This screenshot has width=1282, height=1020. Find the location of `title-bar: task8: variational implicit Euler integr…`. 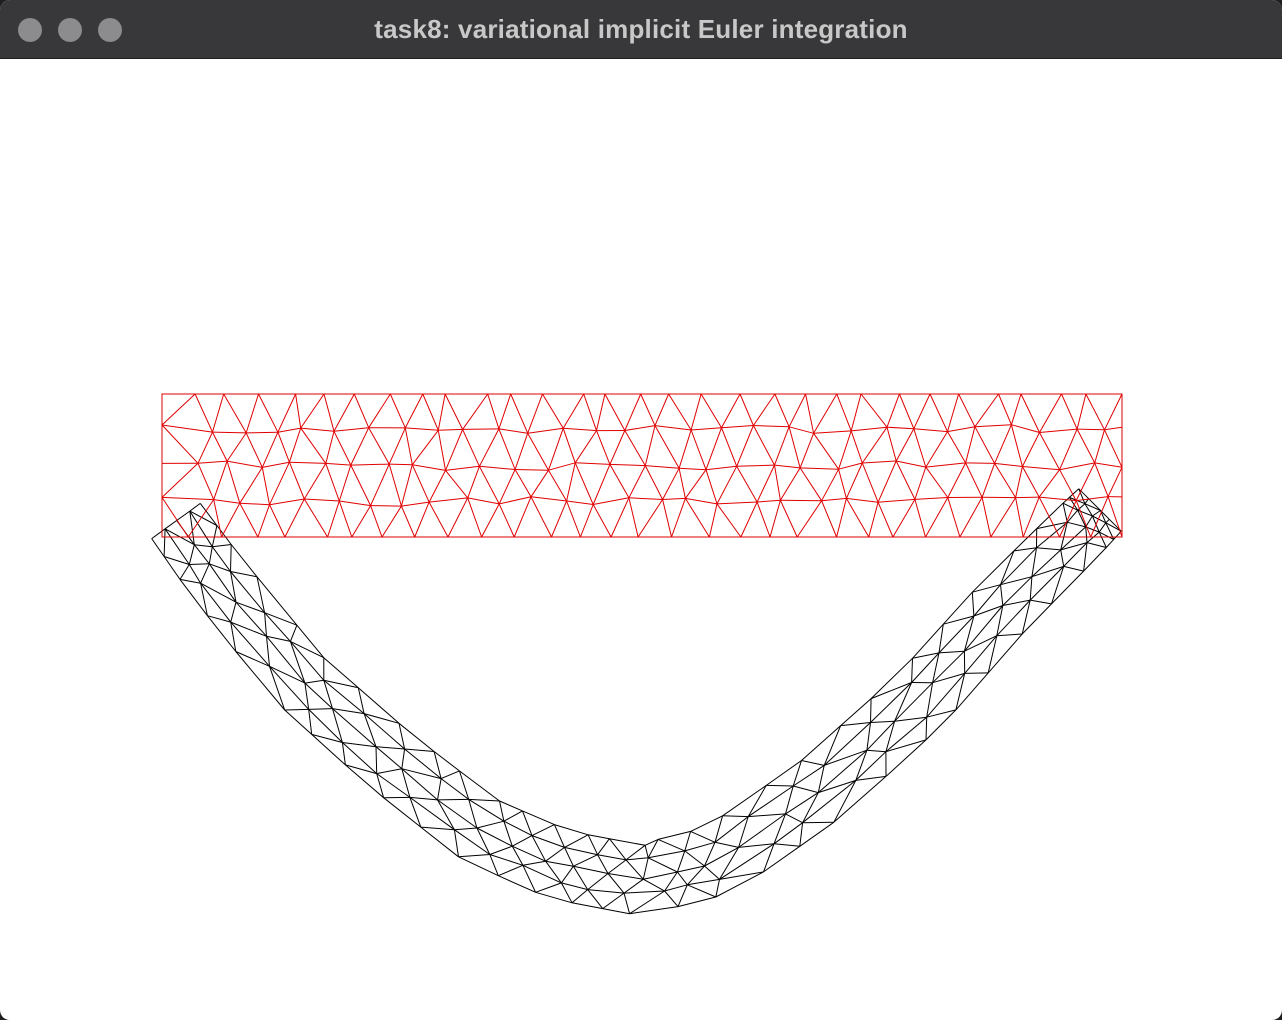

title-bar: task8: variational implicit Euler integr… is located at coordinates (641, 29).